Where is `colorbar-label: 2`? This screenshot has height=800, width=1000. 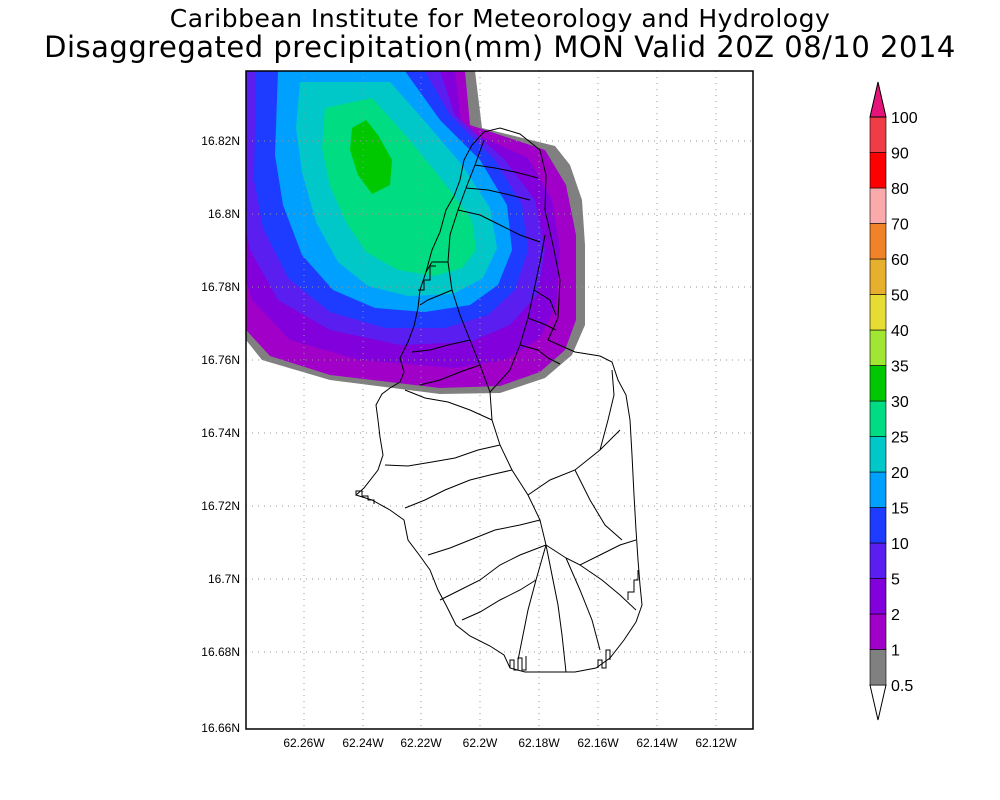 colorbar-label: 2 is located at coordinates (895, 615).